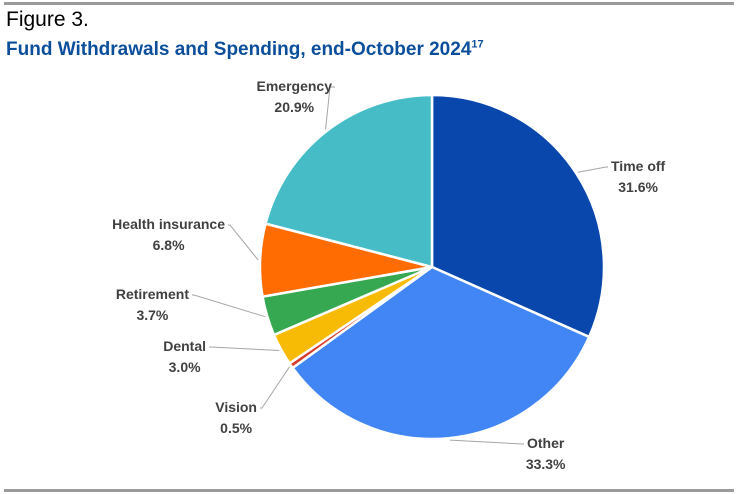 This screenshot has height=494, width=736. I want to click on leader-line-health-insurance, so click(243, 242).